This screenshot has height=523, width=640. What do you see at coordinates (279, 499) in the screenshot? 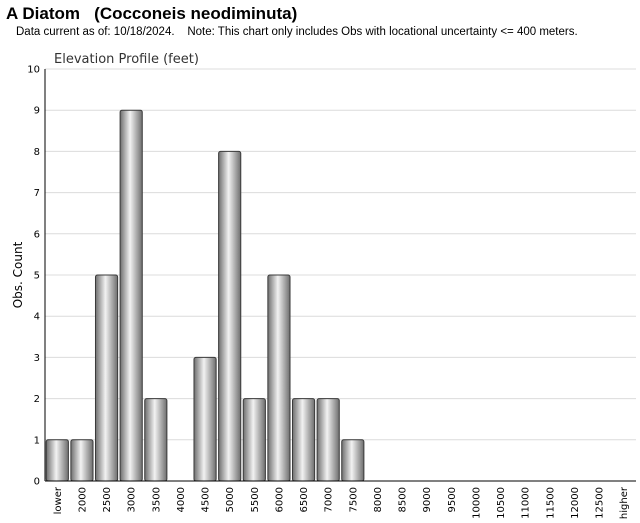
I see `x-tick-label-6000: 6000` at bounding box center [279, 499].